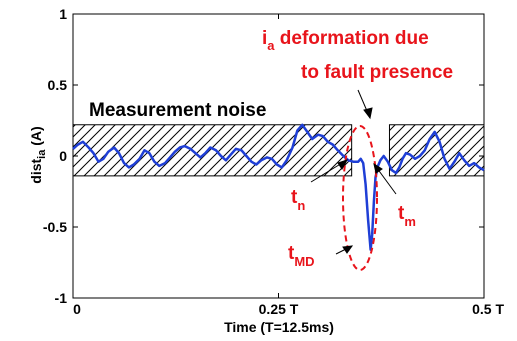 This screenshot has height=341, width=517. I want to click on tmd-label: tMD, so click(301, 256).